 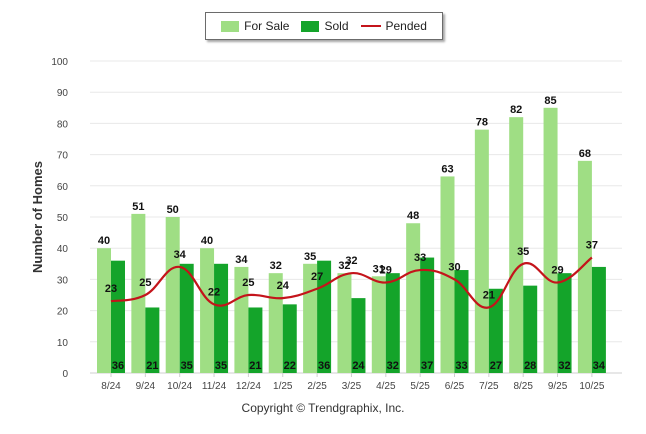 I want to click on legend-item-for-sale: For Sale, so click(x=255, y=26).